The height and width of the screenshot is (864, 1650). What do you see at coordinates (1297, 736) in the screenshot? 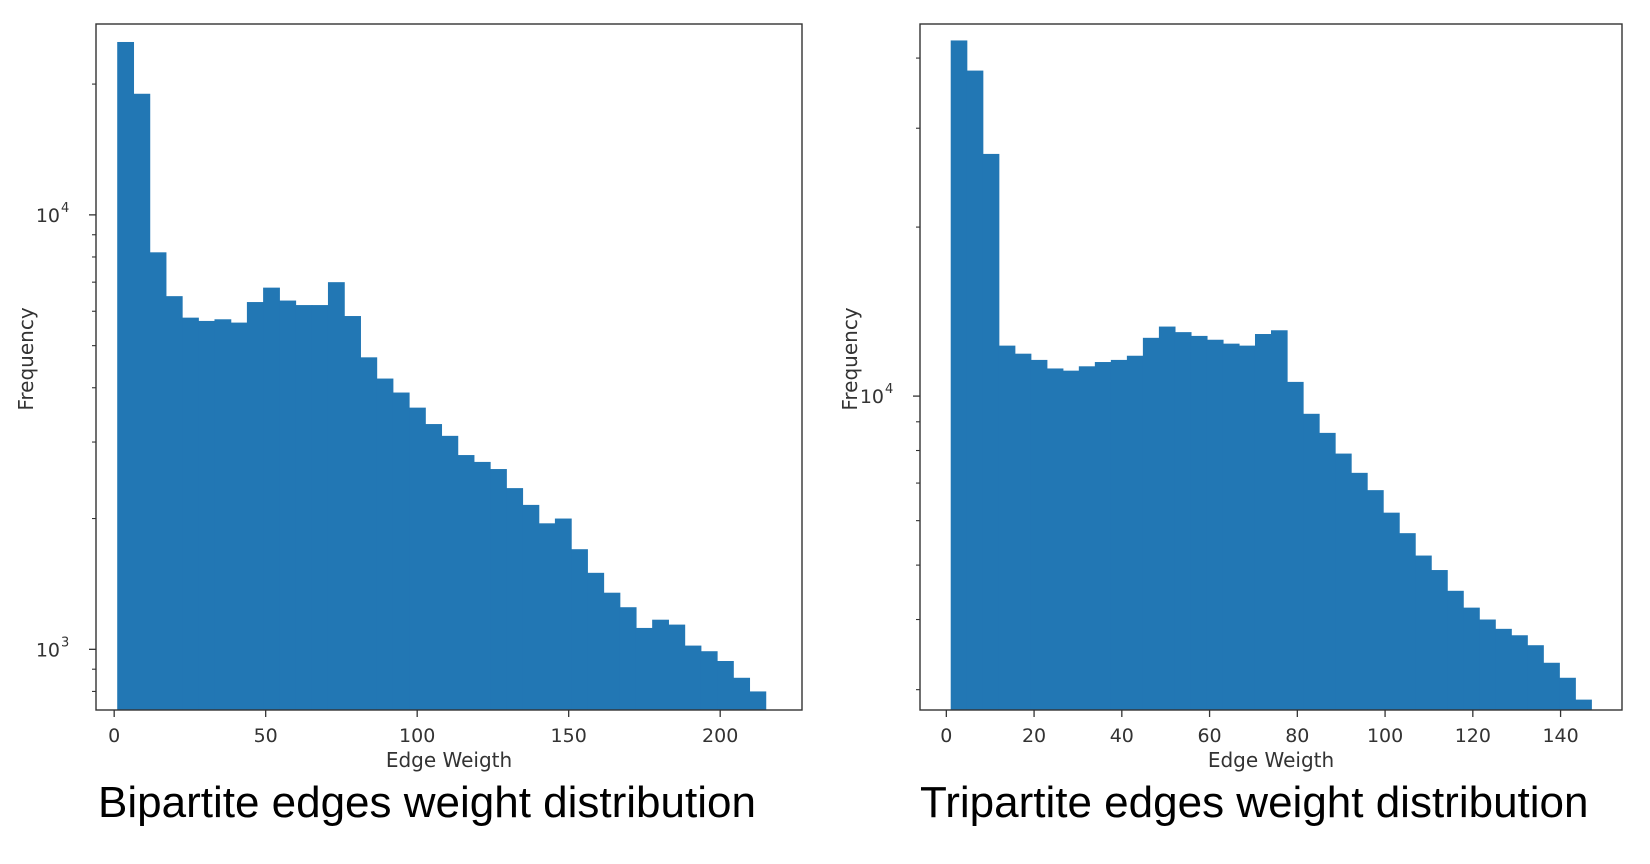
I see `right-x-tick-label: 80` at bounding box center [1297, 736].